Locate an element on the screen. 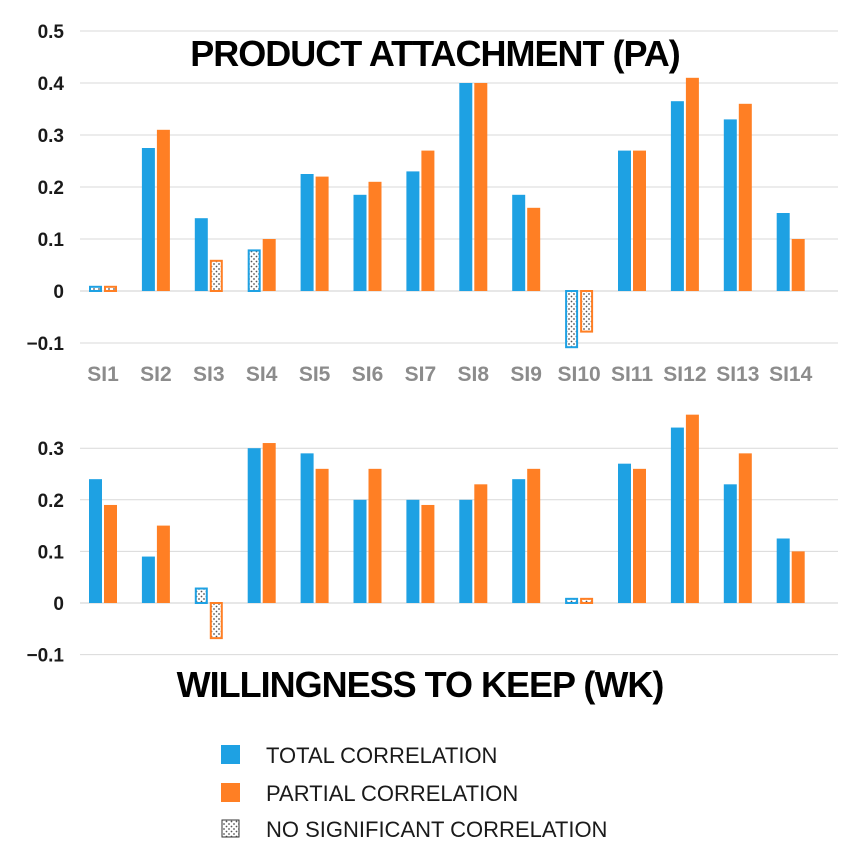 The width and height of the screenshot is (866, 853). x-tick-label: SI2 is located at coordinates (156, 374).